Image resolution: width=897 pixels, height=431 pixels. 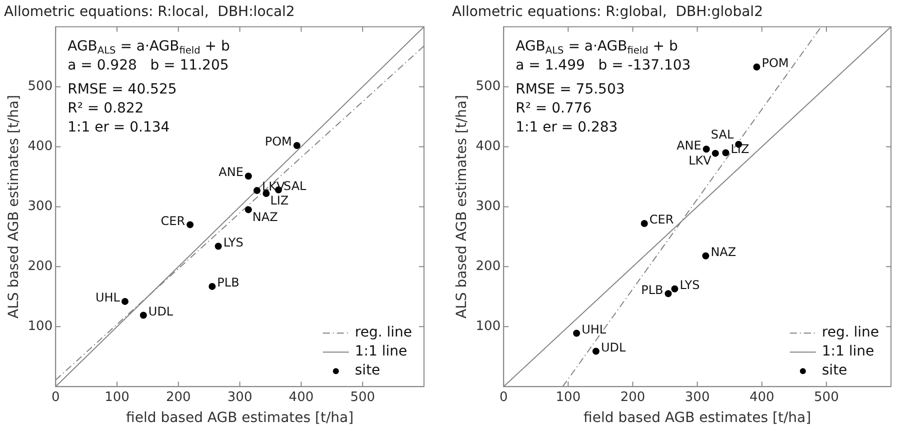 I want to click on annotation: R² = 0.776, so click(x=554, y=108).